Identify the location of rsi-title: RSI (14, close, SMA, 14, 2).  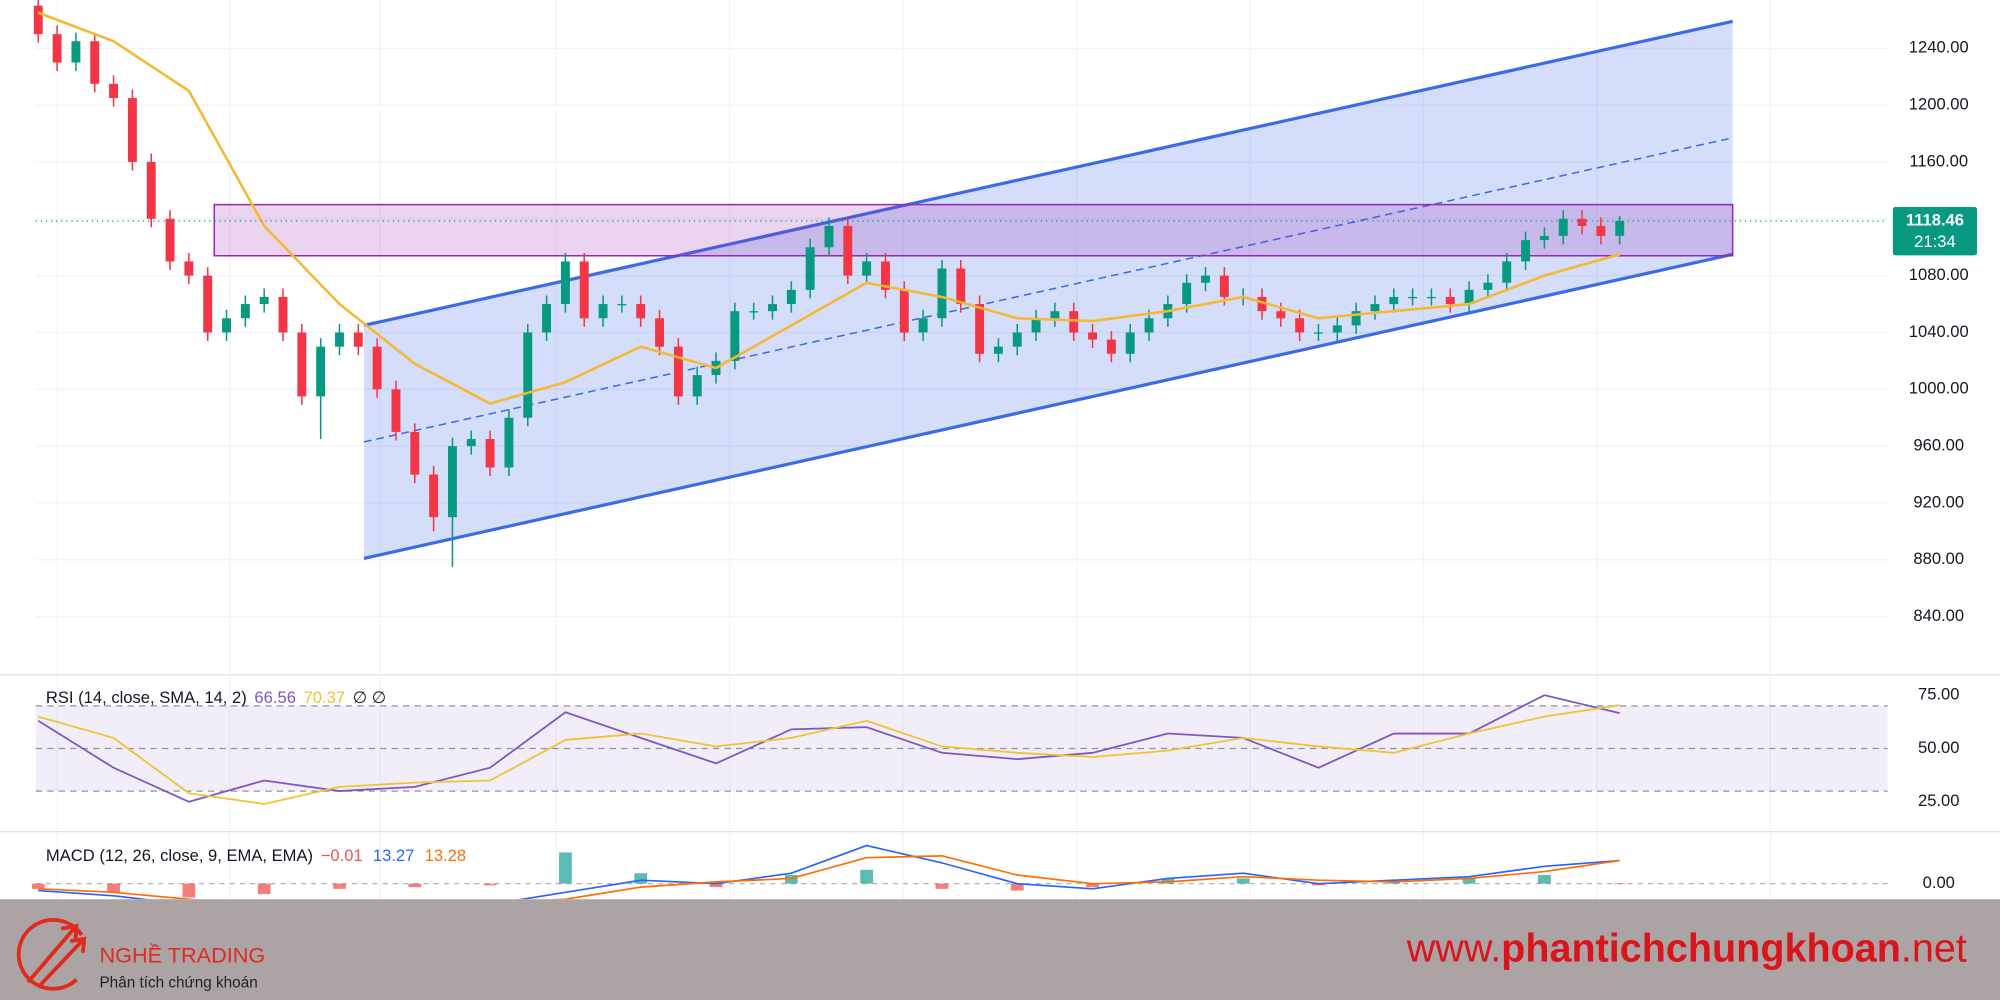
(146, 697).